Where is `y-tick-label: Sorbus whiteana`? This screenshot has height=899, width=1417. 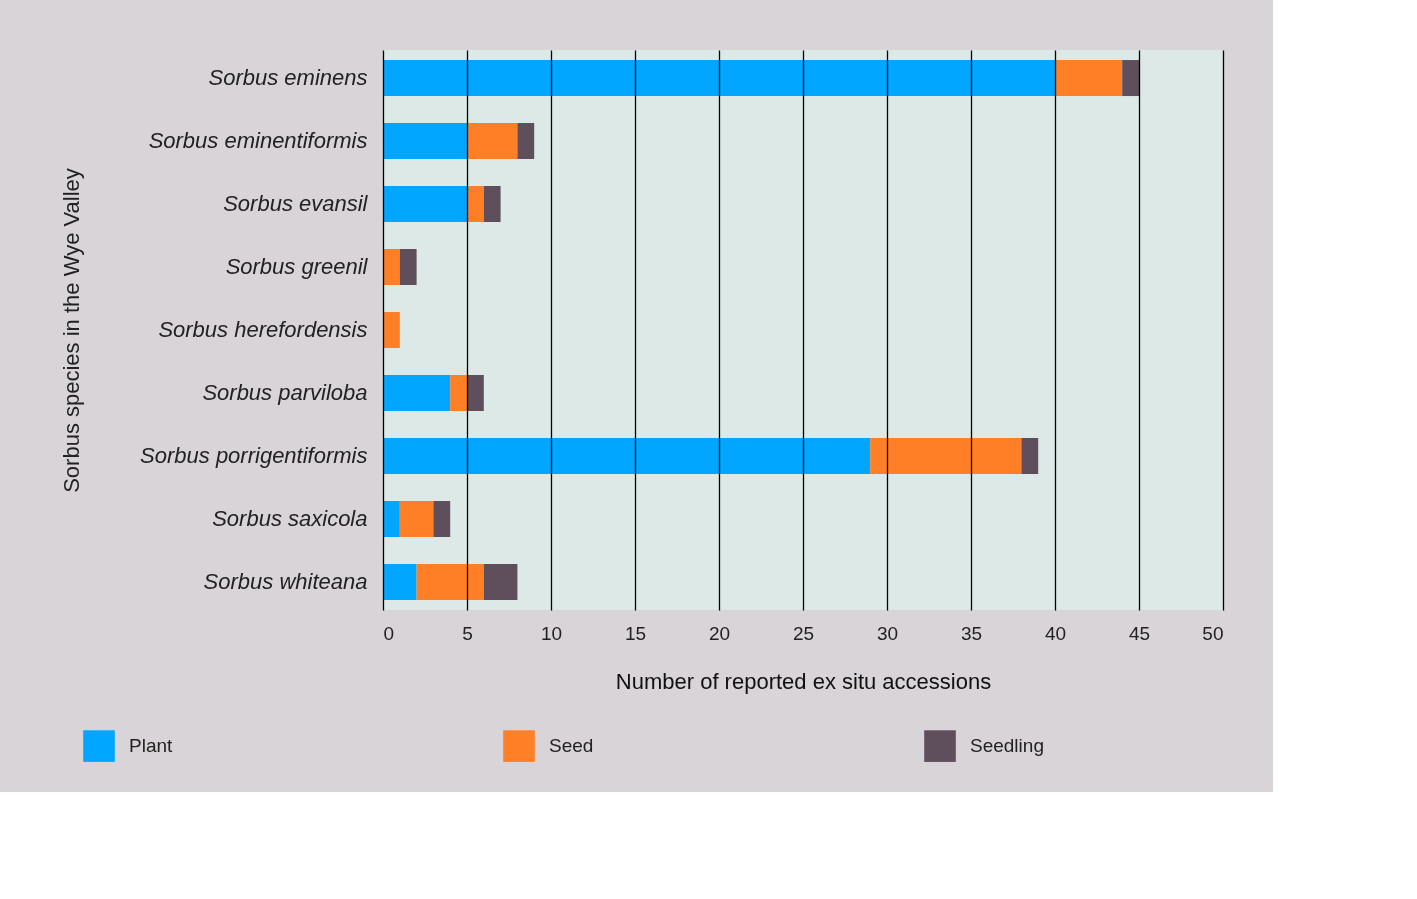 y-tick-label: Sorbus whiteana is located at coordinates (285, 581).